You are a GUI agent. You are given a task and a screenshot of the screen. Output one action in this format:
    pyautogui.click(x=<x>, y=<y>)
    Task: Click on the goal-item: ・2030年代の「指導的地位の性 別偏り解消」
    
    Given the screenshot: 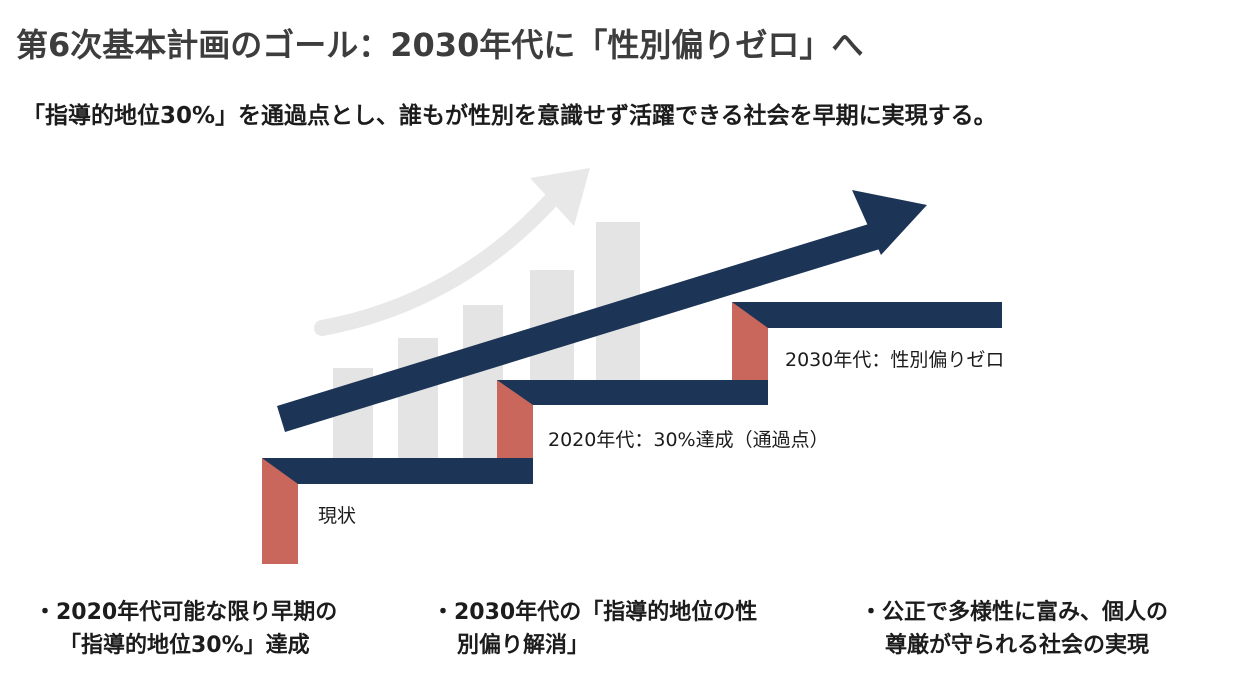 What is the action you would take?
    pyautogui.click(x=594, y=629)
    